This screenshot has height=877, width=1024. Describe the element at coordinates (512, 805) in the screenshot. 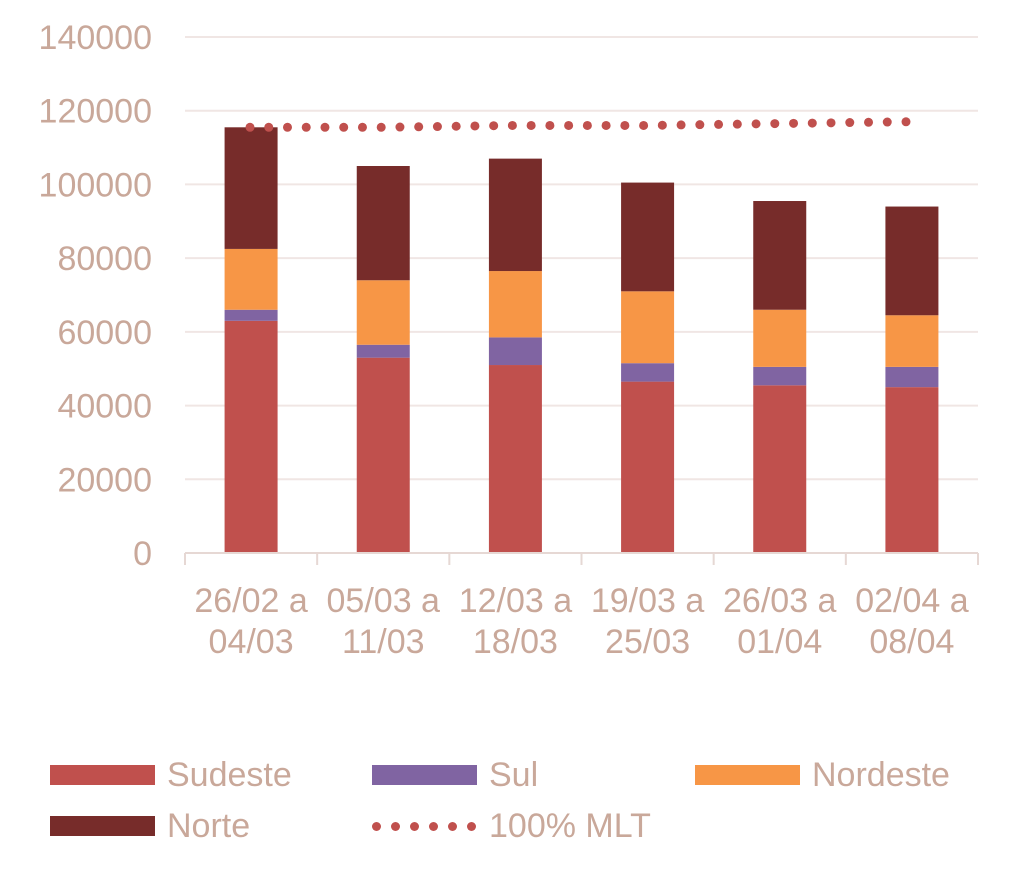

I see `legend: Sudeste Sul Nordeste Norte 100% MLT` at that location.